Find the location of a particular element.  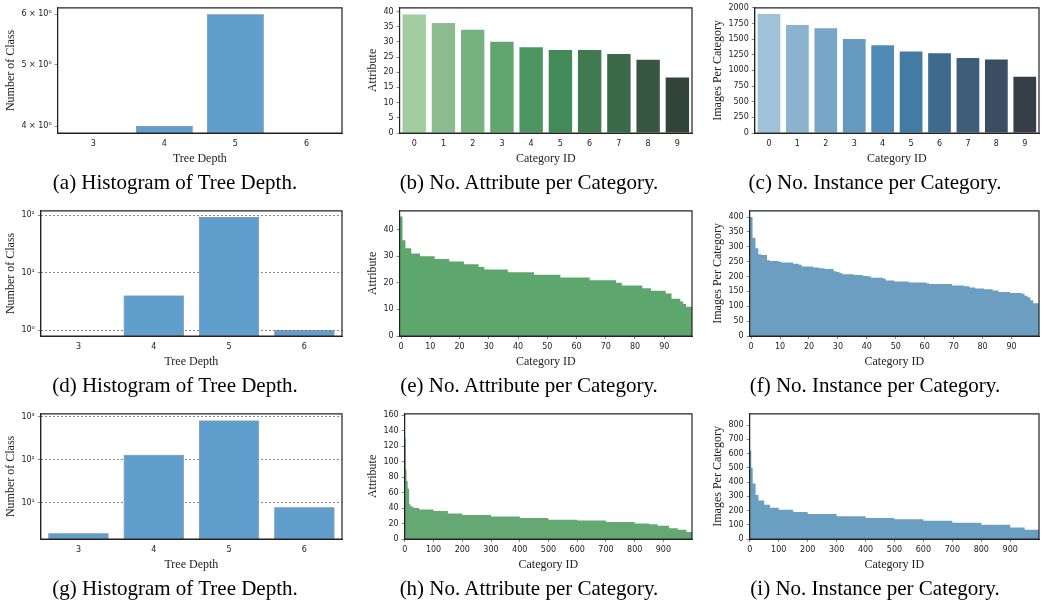

y-tick-label: 600 is located at coordinates (736, 453).